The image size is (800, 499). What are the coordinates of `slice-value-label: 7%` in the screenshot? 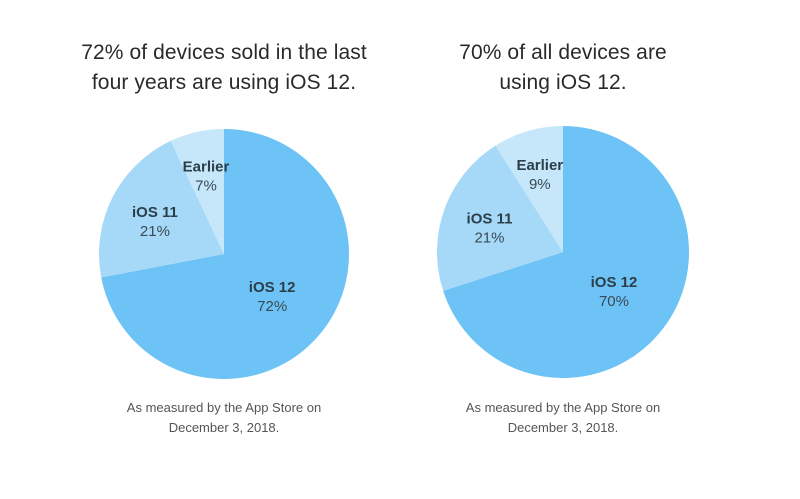 It's located at (206, 185).